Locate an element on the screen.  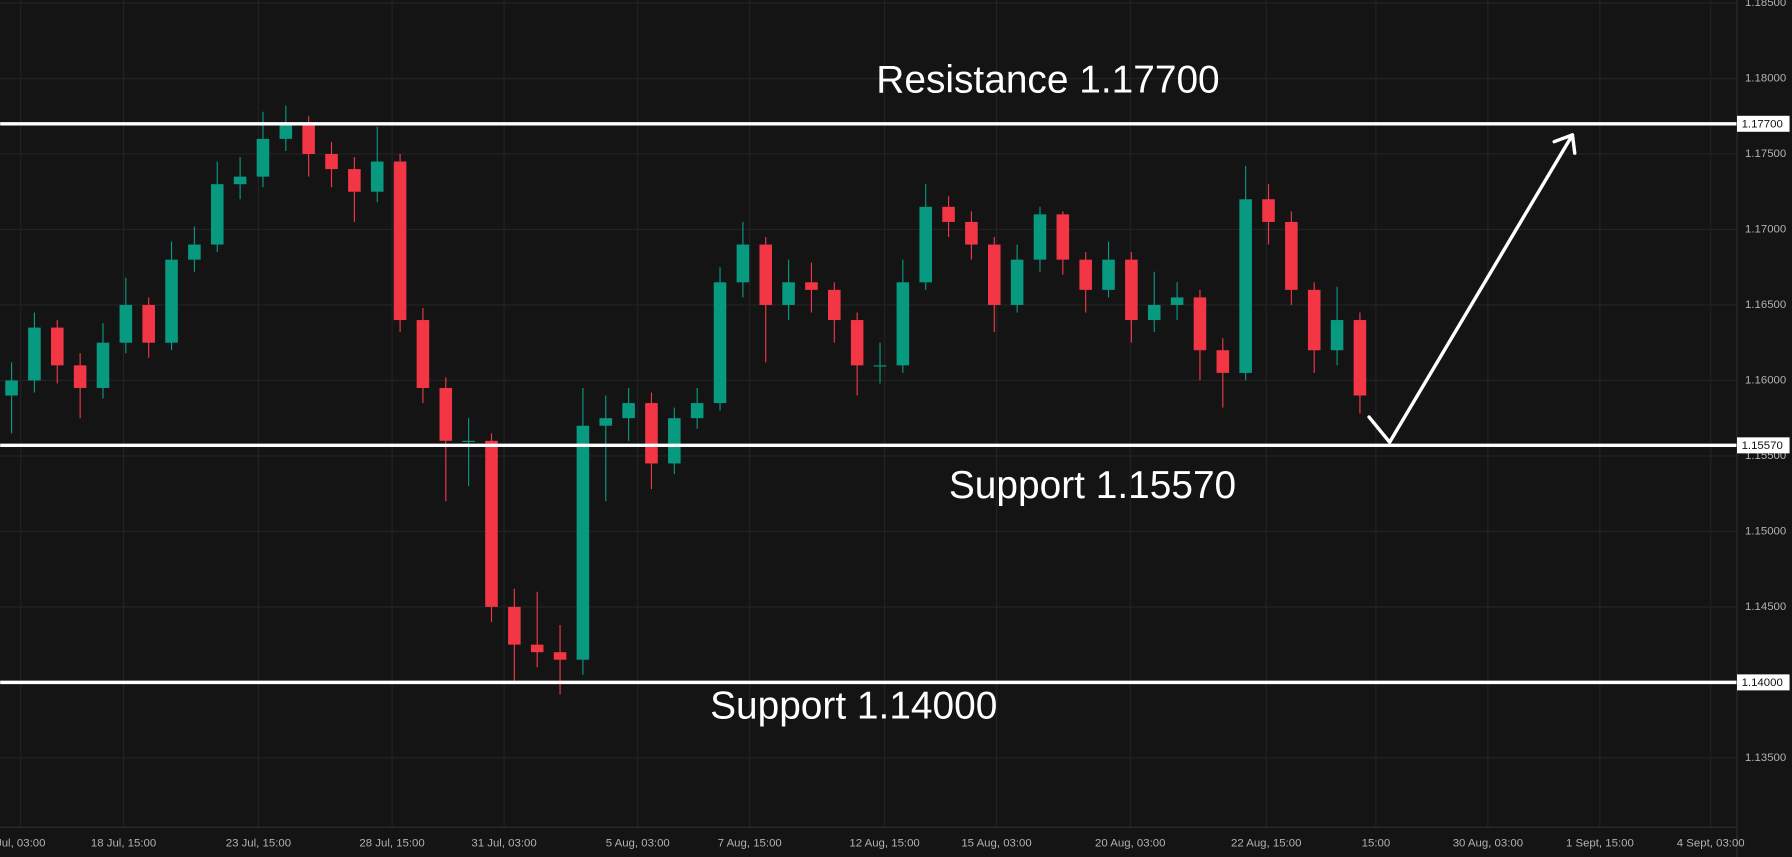
x-tick-label: 30 Aug, 03:00 is located at coordinates (1488, 843).